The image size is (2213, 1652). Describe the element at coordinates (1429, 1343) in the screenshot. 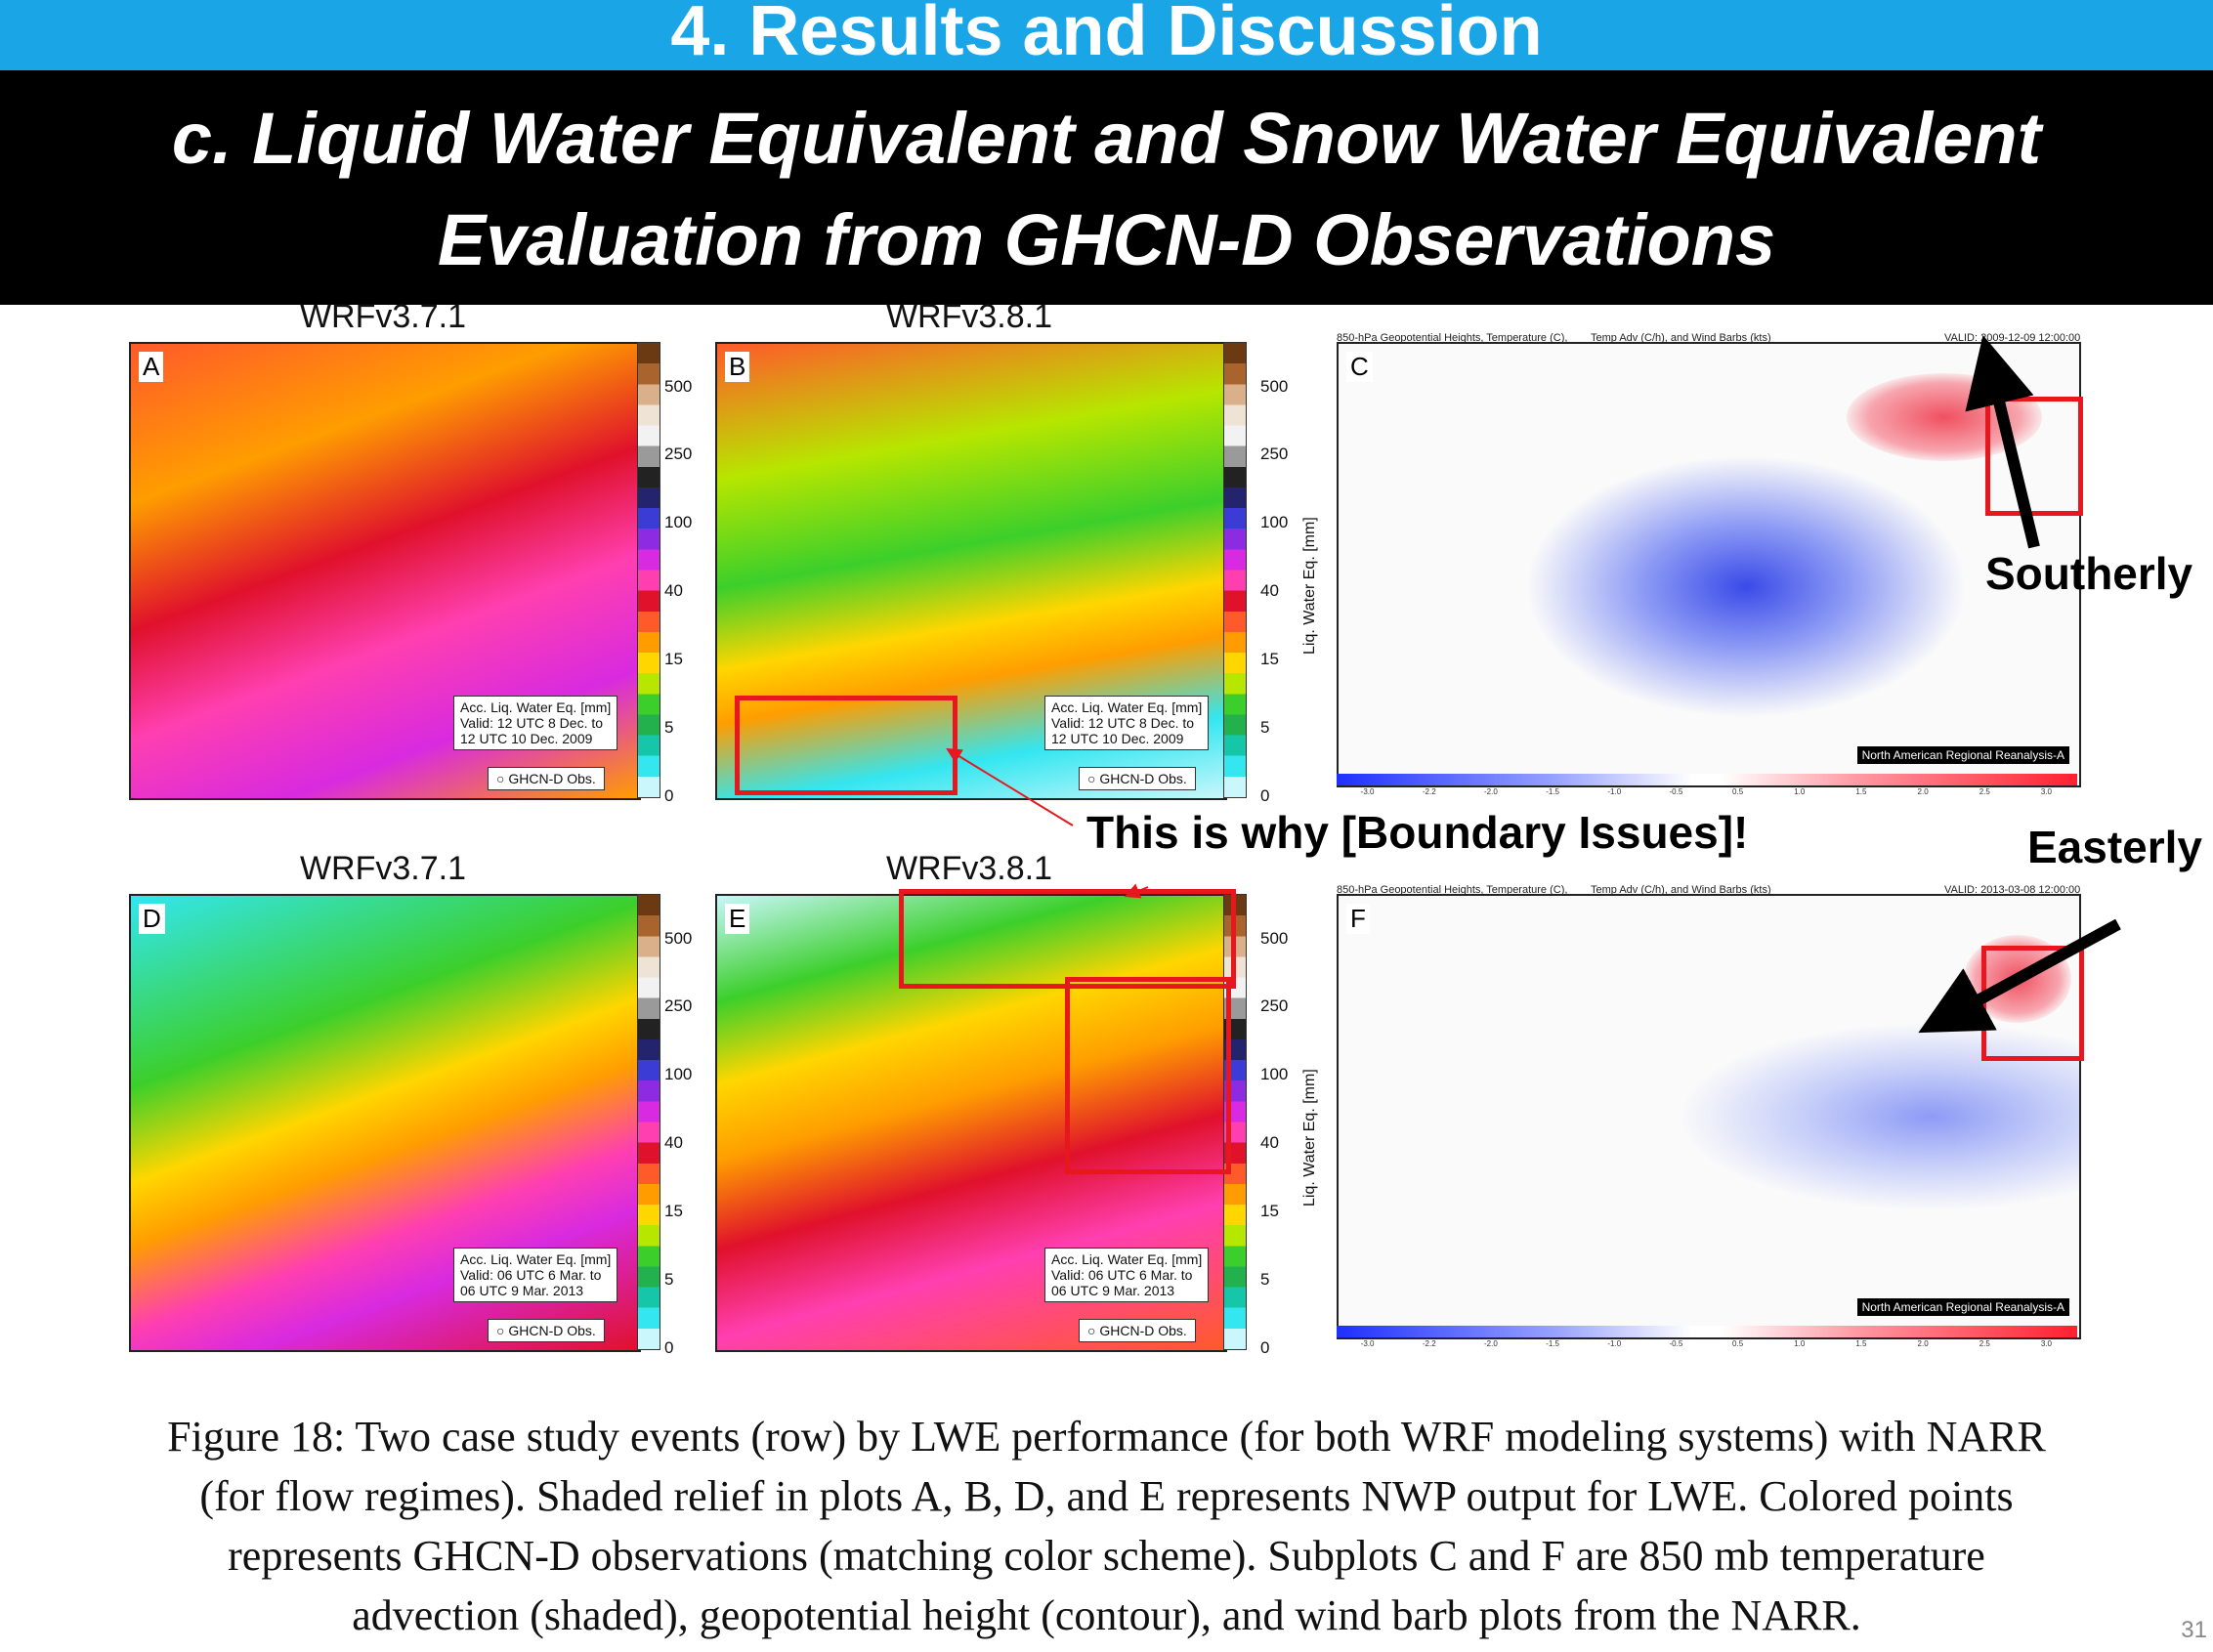

I see `scale-tick: -2.2` at that location.